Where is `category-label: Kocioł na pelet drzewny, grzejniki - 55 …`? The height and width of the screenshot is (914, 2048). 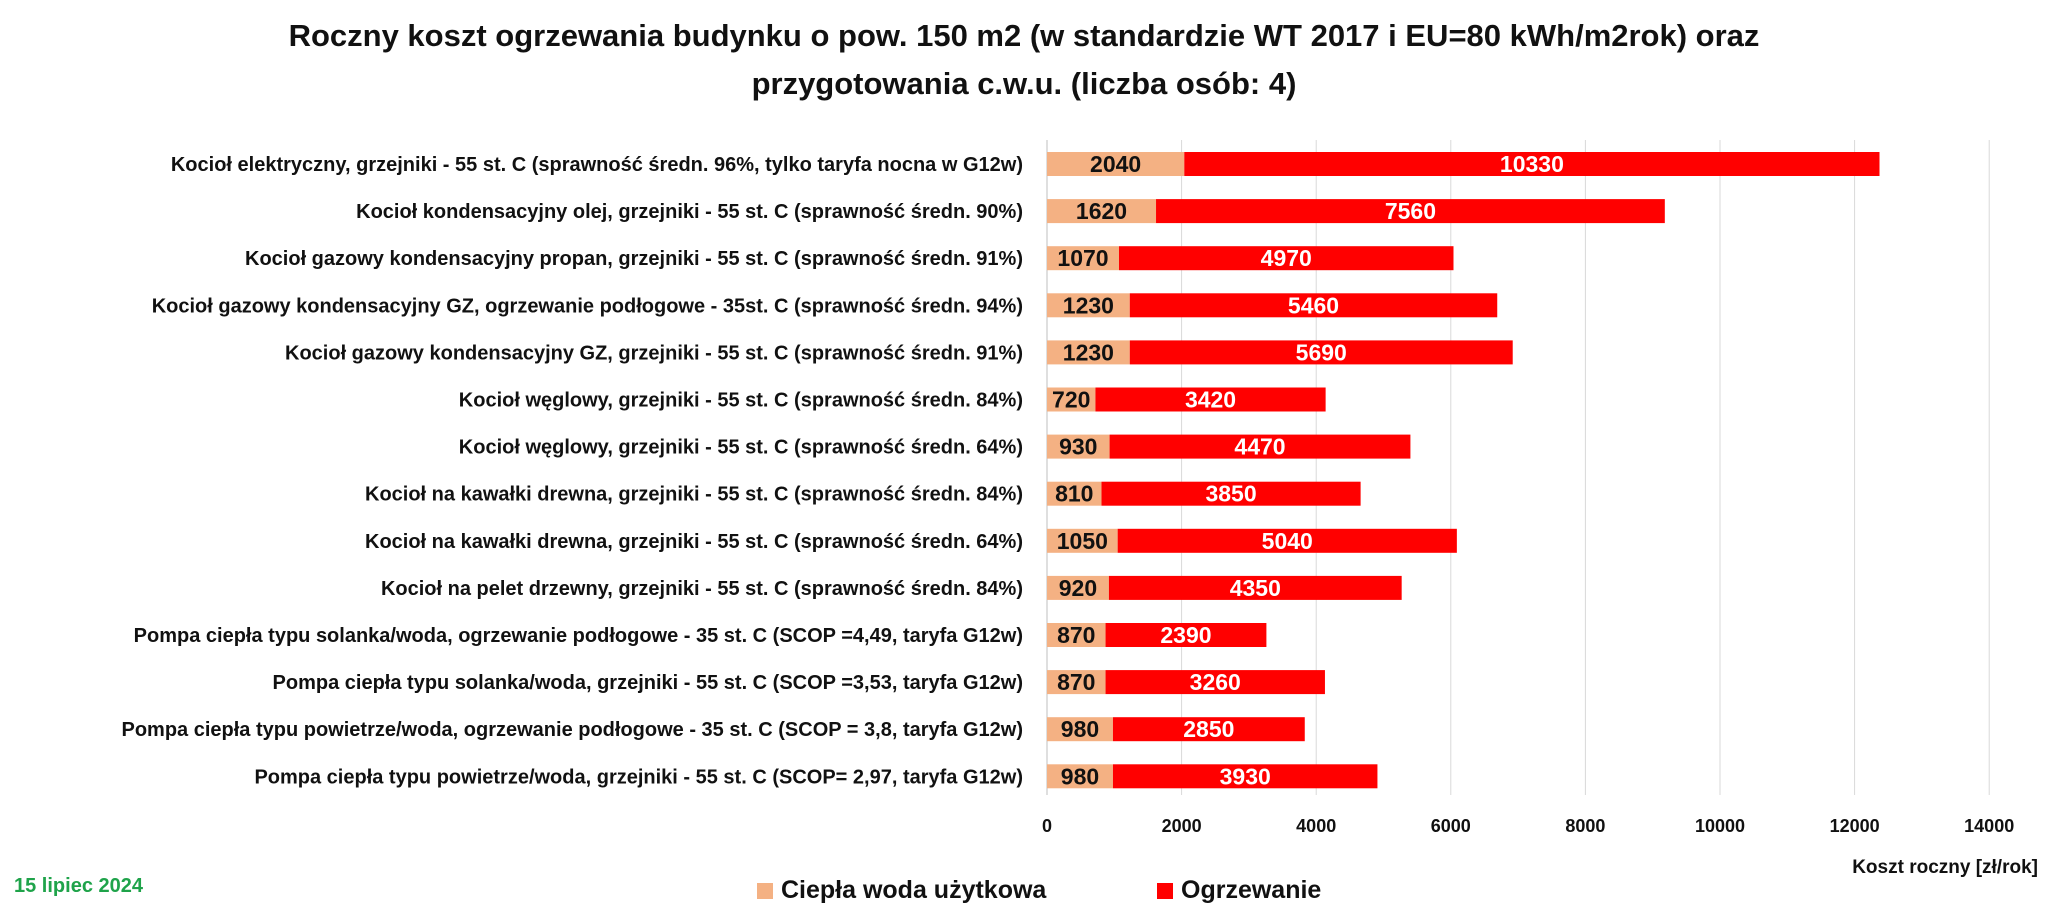
category-label: Kocioł na pelet drzewny, grzejniki - 55 … is located at coordinates (702, 589).